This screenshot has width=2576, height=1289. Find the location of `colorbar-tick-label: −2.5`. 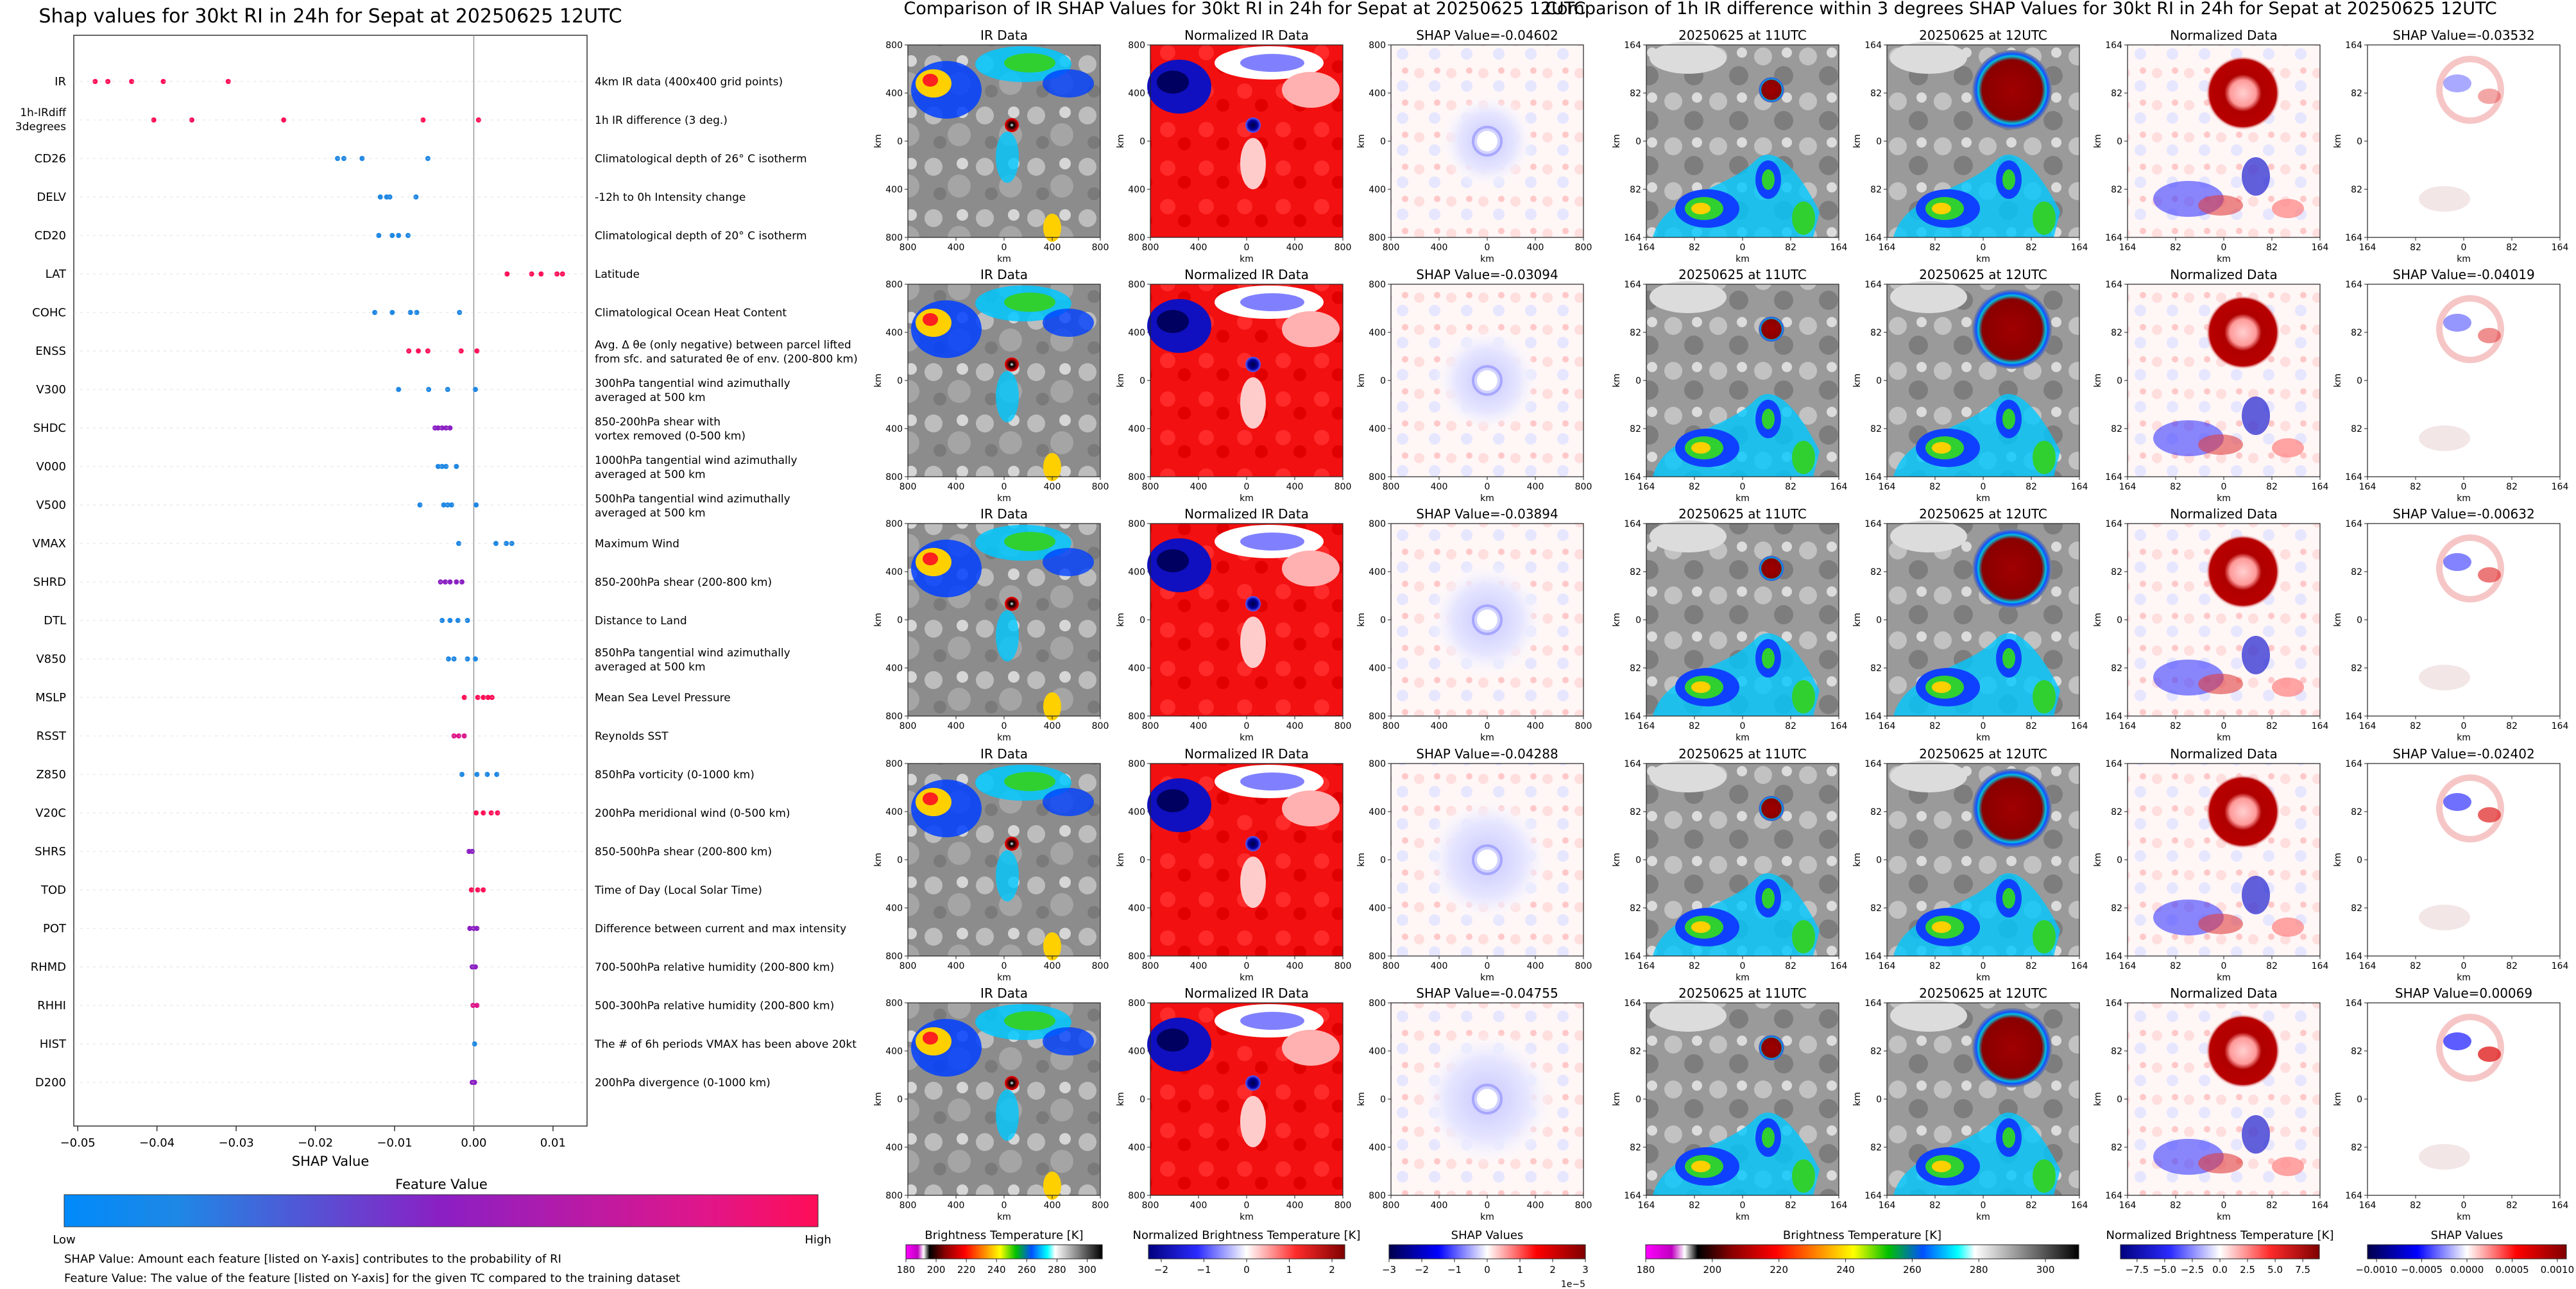

colorbar-tick-label: −2.5 is located at coordinates (2192, 1270).